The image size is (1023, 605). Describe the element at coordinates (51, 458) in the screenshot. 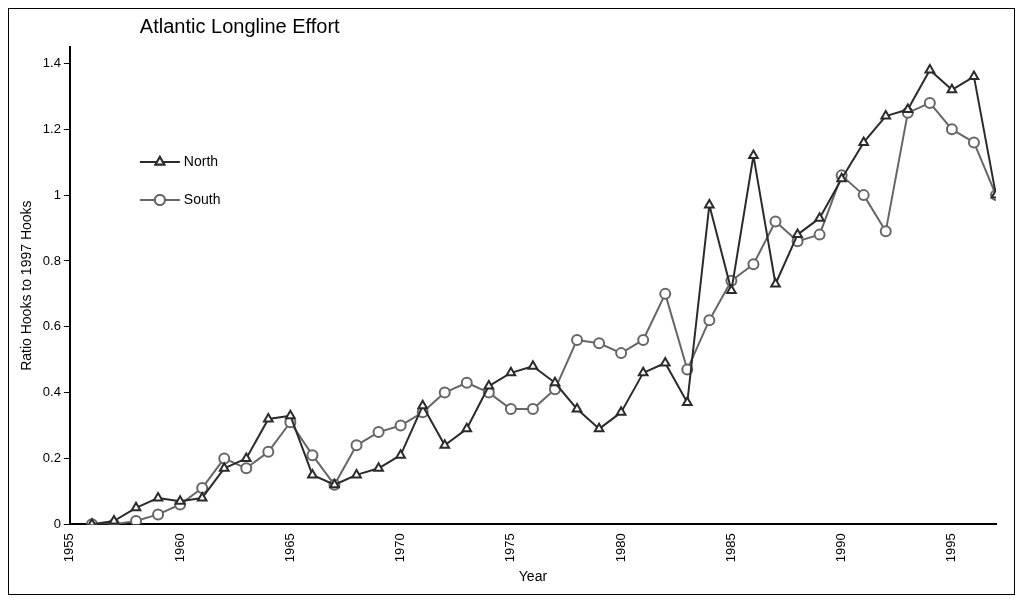

I see `y-tick-label: 0.2` at that location.